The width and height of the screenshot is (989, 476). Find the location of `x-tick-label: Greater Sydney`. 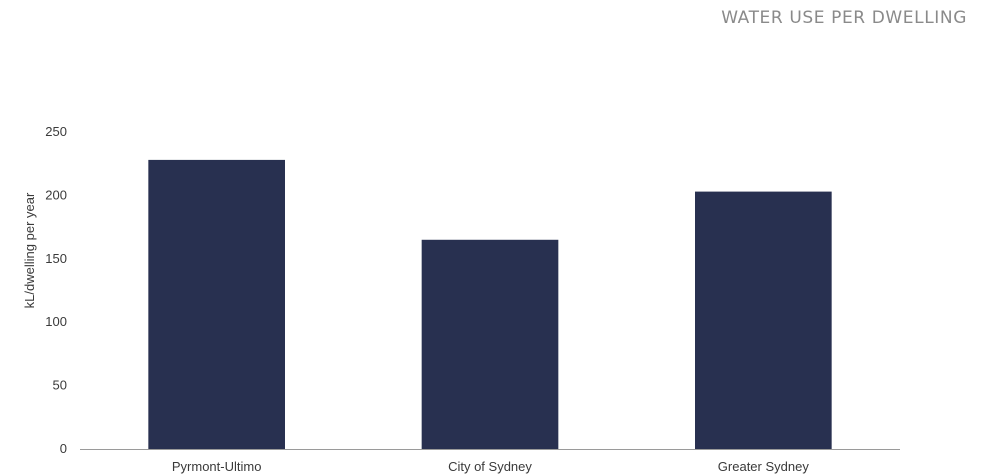

x-tick-label: Greater Sydney is located at coordinates (764, 466).